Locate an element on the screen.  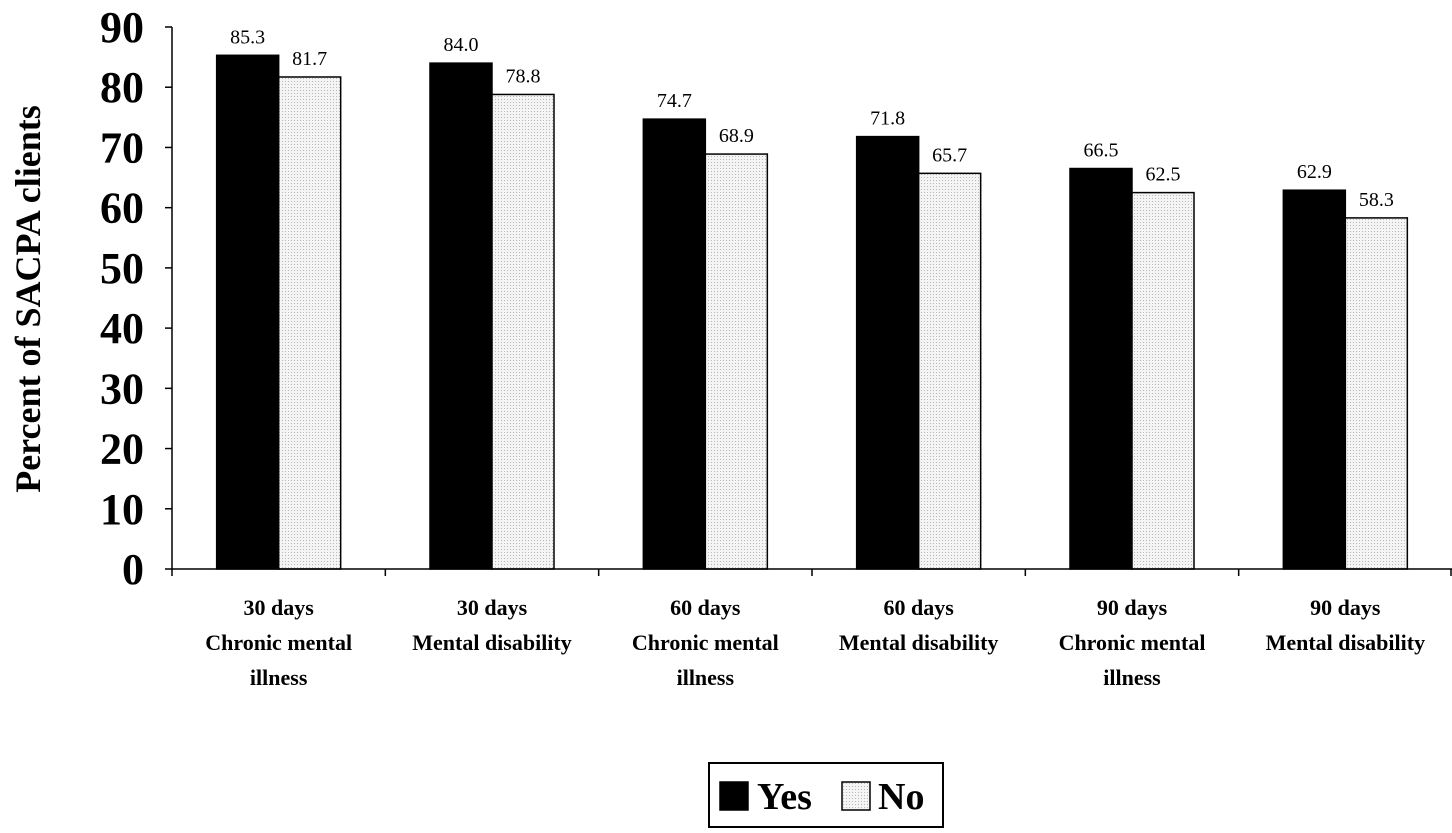
y-tick-label-0: 0 is located at coordinates (133, 569).